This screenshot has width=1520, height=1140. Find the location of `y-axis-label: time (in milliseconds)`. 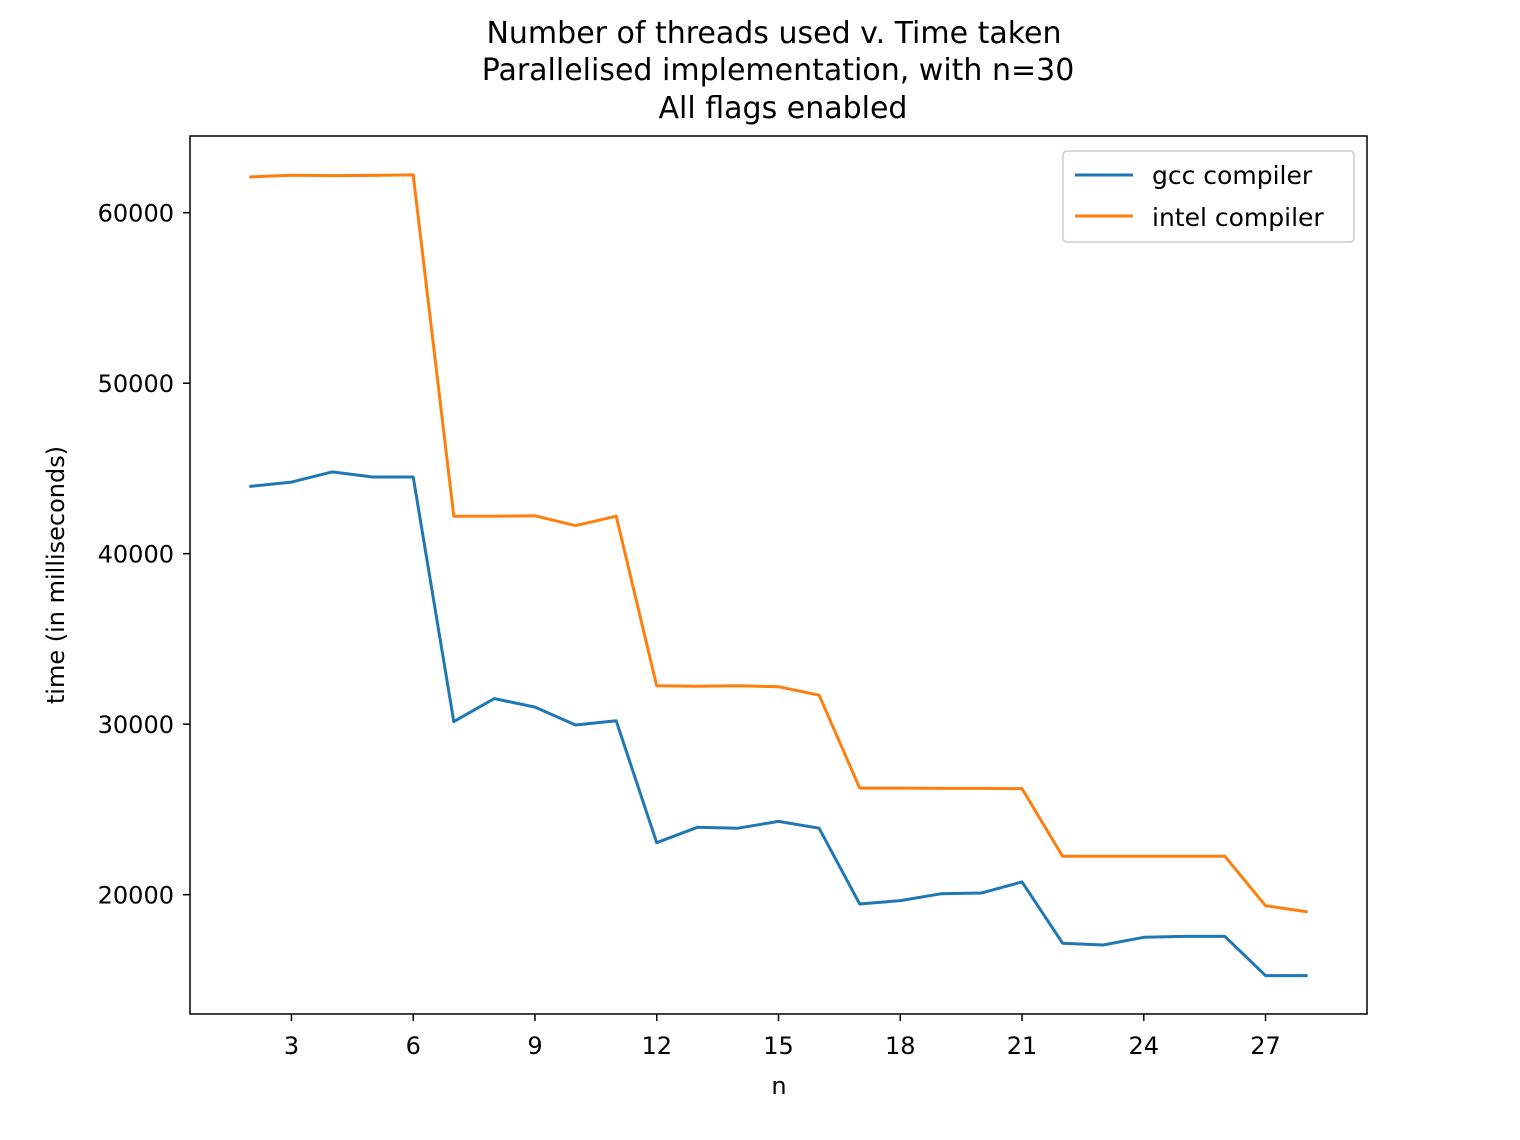

y-axis-label: time (in milliseconds) is located at coordinates (56, 575).